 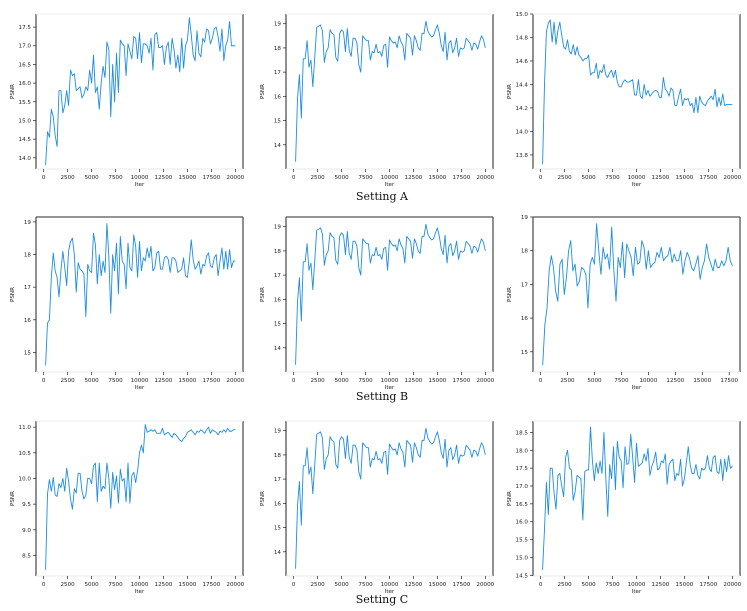 I want to click on caption-setting-b: Setting B, so click(x=382, y=396).